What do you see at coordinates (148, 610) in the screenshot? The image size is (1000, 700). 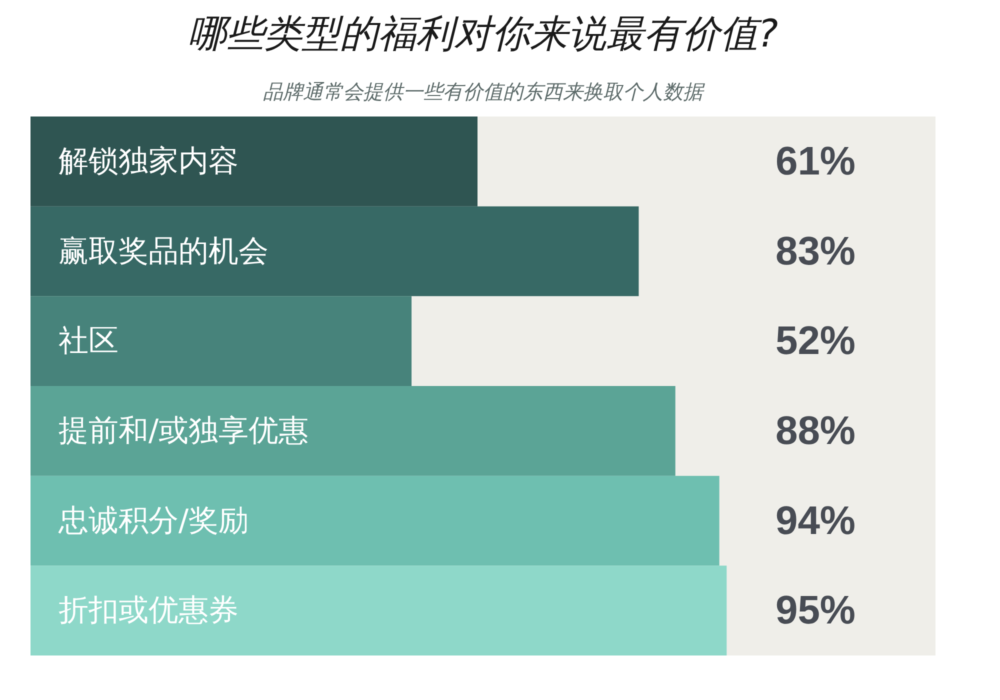 I see `y-tick-label: 折扣或优惠券` at bounding box center [148, 610].